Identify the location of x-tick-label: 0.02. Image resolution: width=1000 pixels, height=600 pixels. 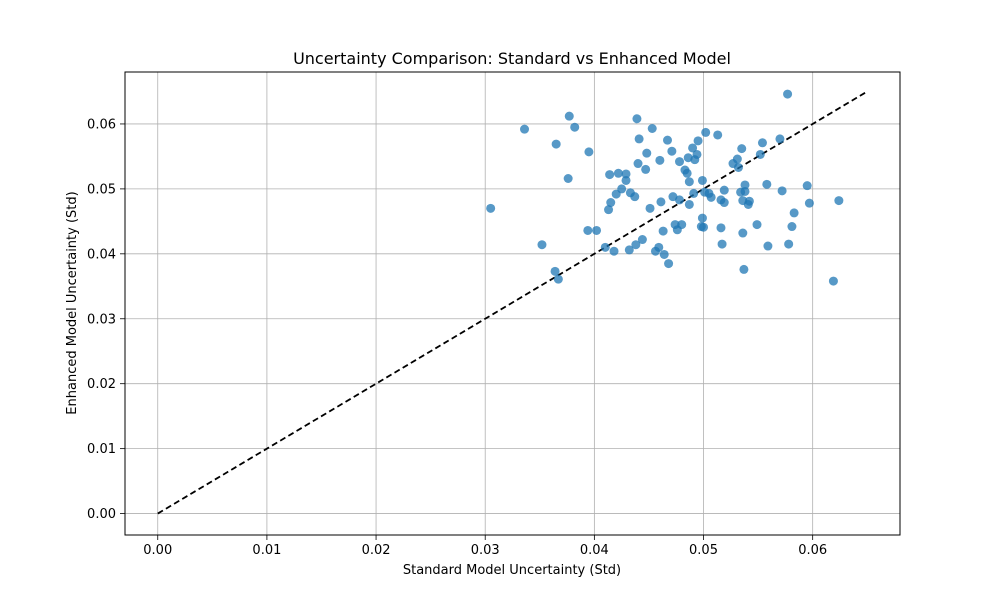
(376, 550).